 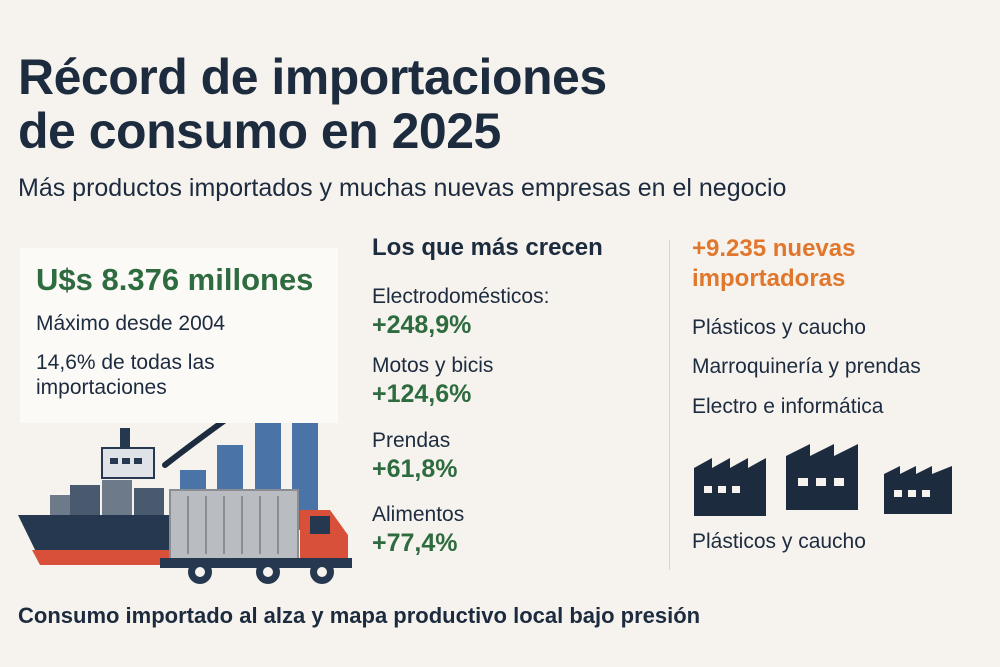 I want to click on new-importers-heading: +9.235 nuevas importadoras, so click(x=774, y=263).